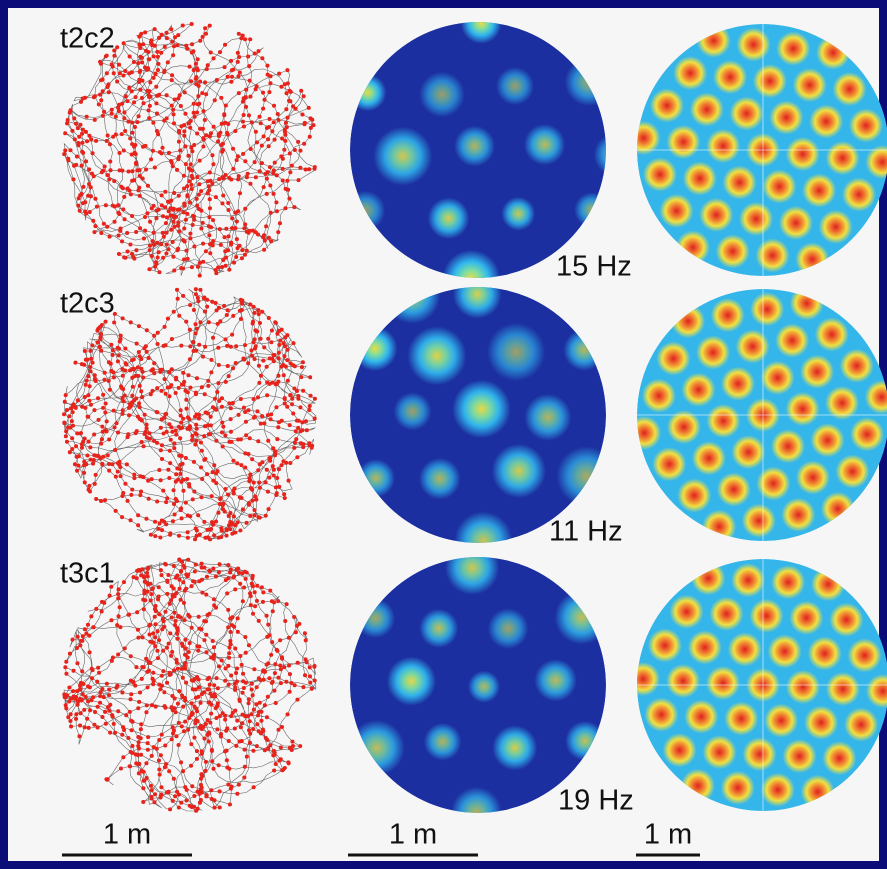  I want to click on cell-label: t2c2, so click(87, 39).